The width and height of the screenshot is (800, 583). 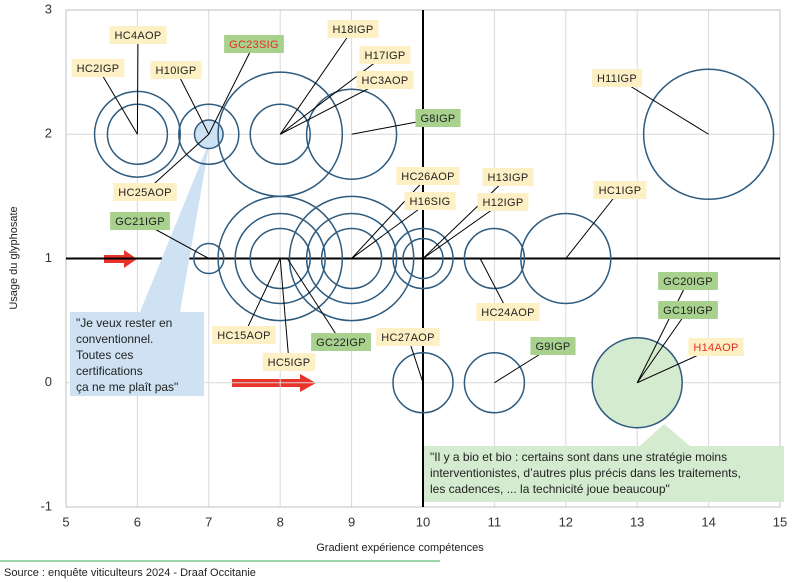 I want to click on label-text: GC23SIG, so click(x=254, y=45).